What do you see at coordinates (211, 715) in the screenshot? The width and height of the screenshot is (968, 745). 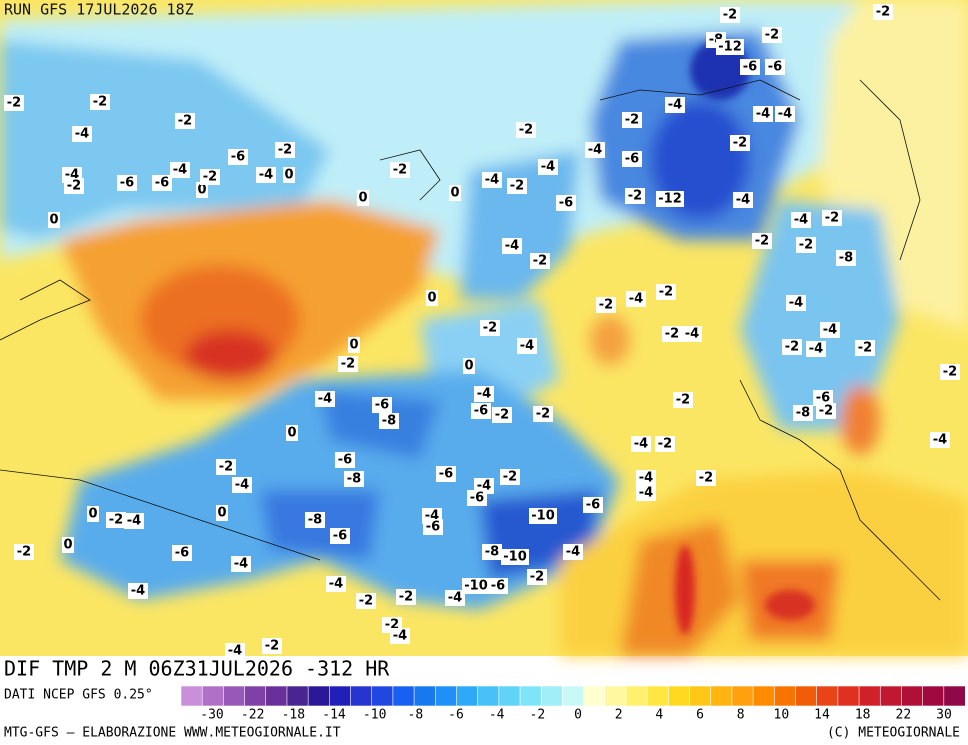 I see `colorbar-label: -30` at bounding box center [211, 715].